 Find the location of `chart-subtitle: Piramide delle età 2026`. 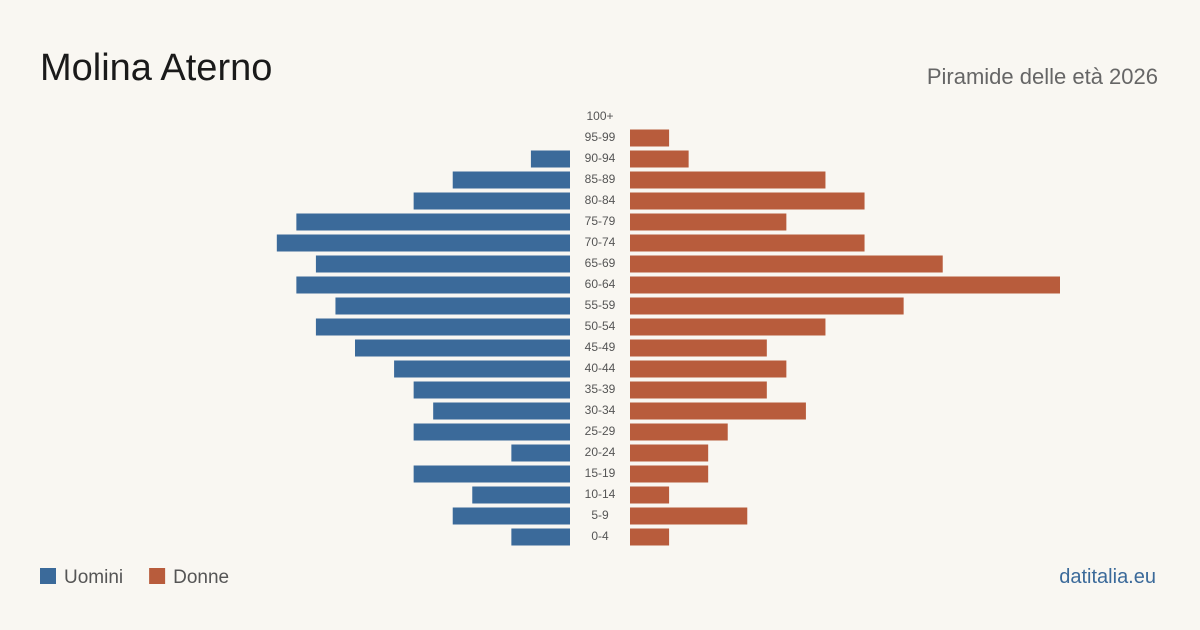

chart-subtitle: Piramide delle età 2026 is located at coordinates (1042, 76).